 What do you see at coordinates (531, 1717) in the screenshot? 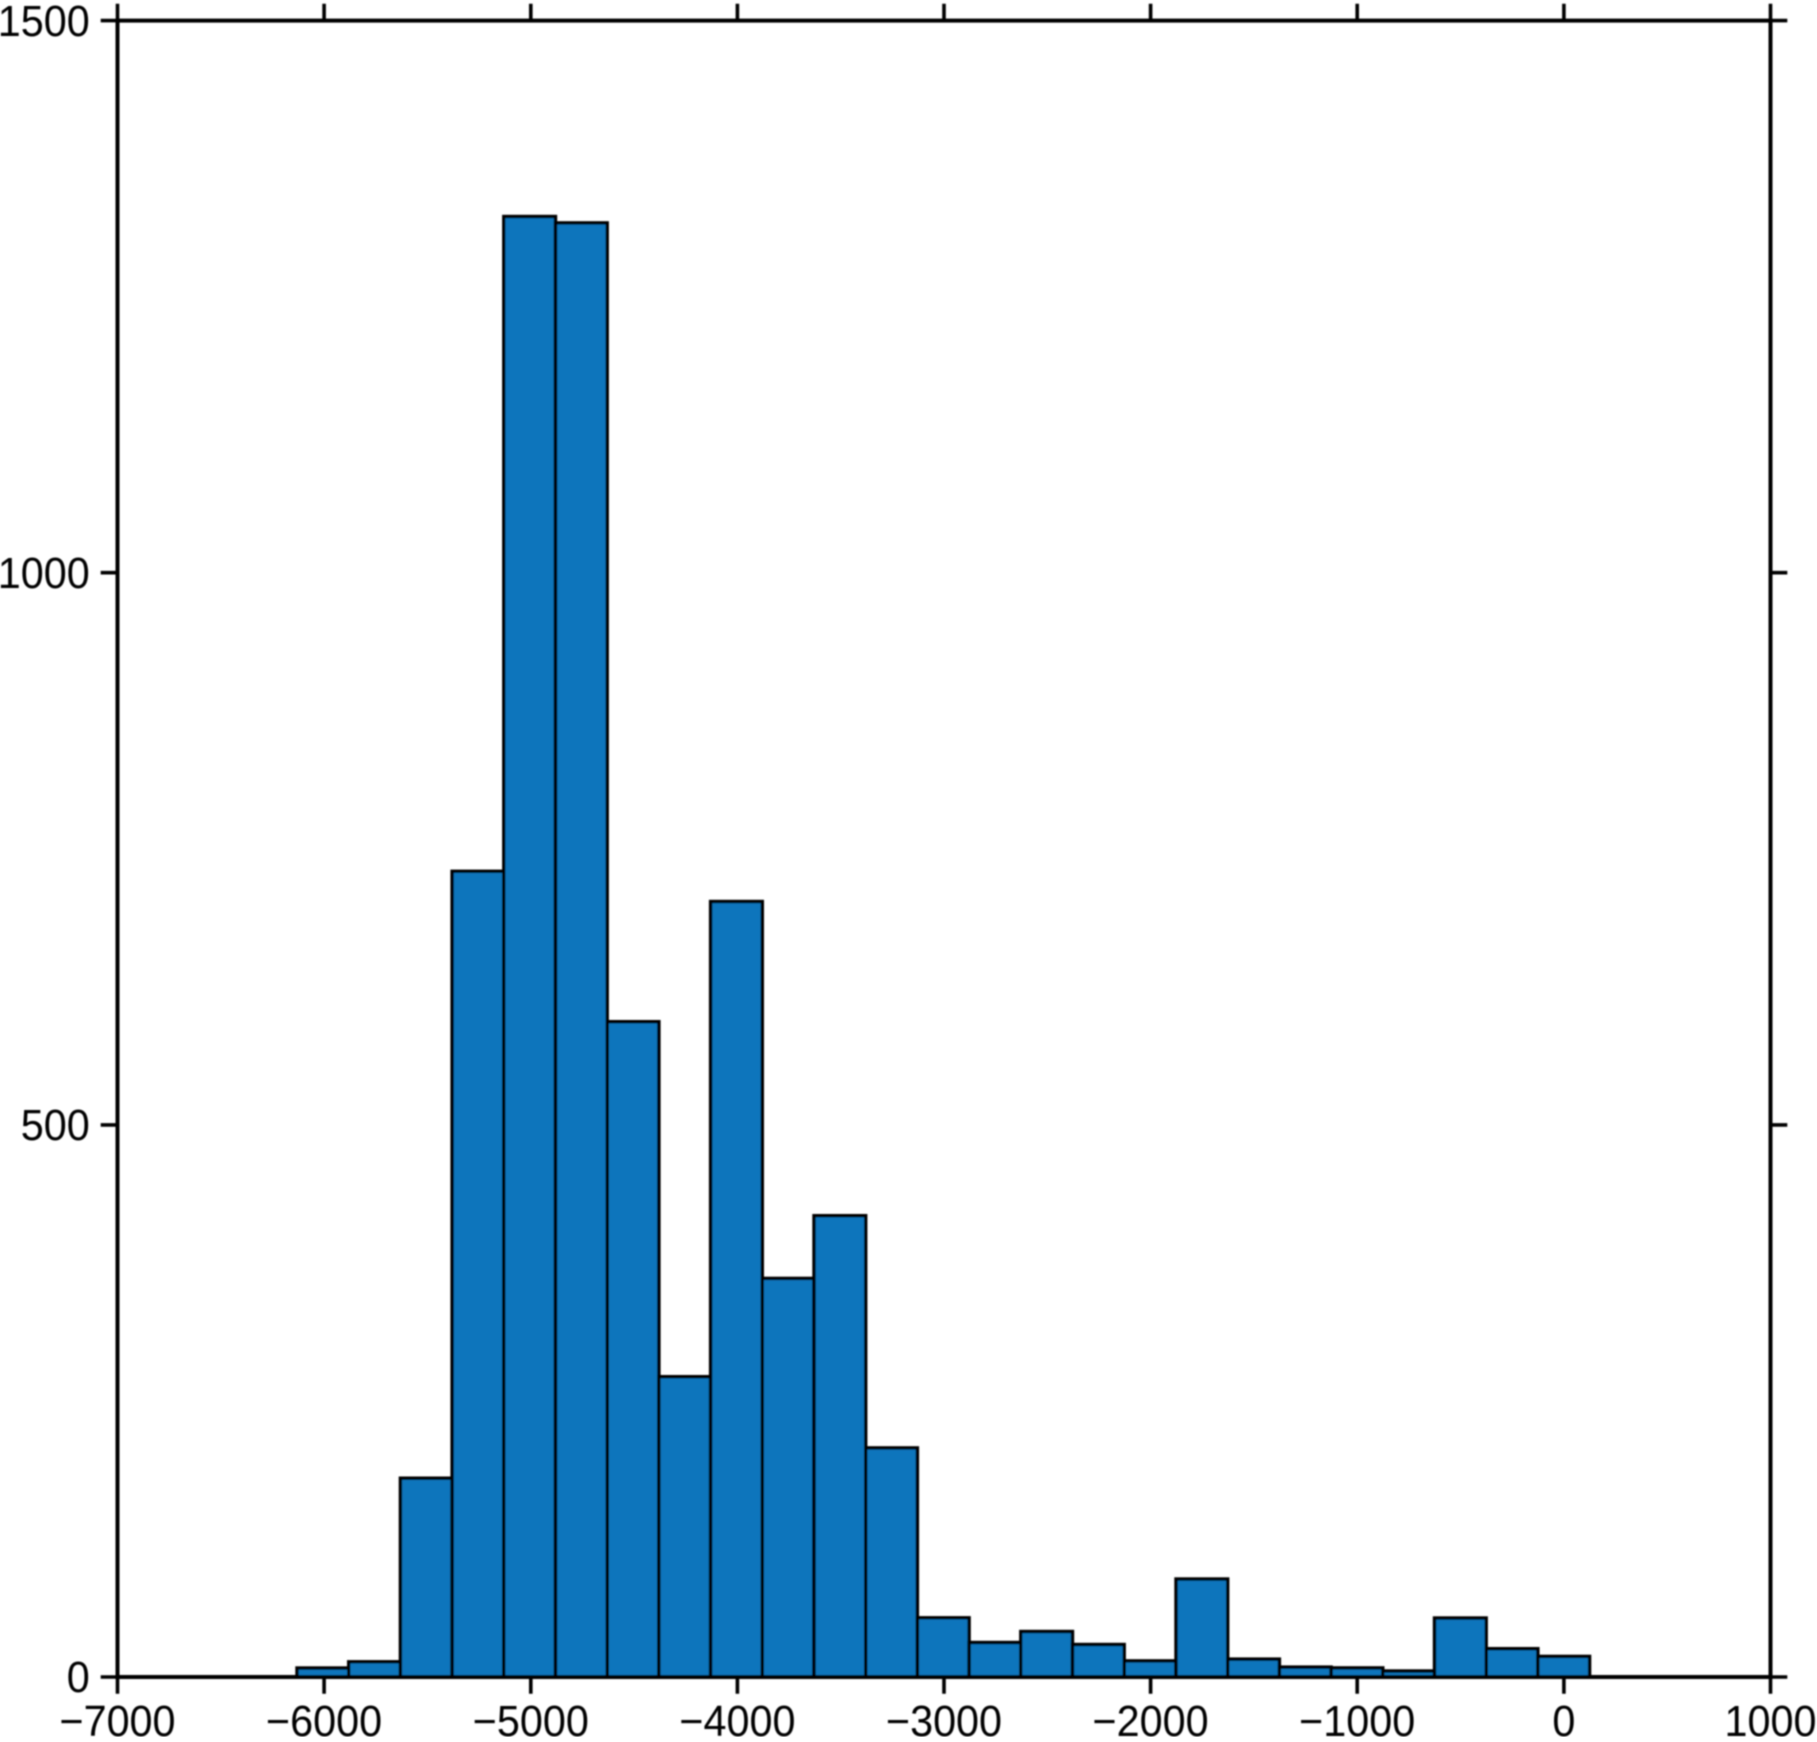
I see `svg-text: −5000` at bounding box center [531, 1717].